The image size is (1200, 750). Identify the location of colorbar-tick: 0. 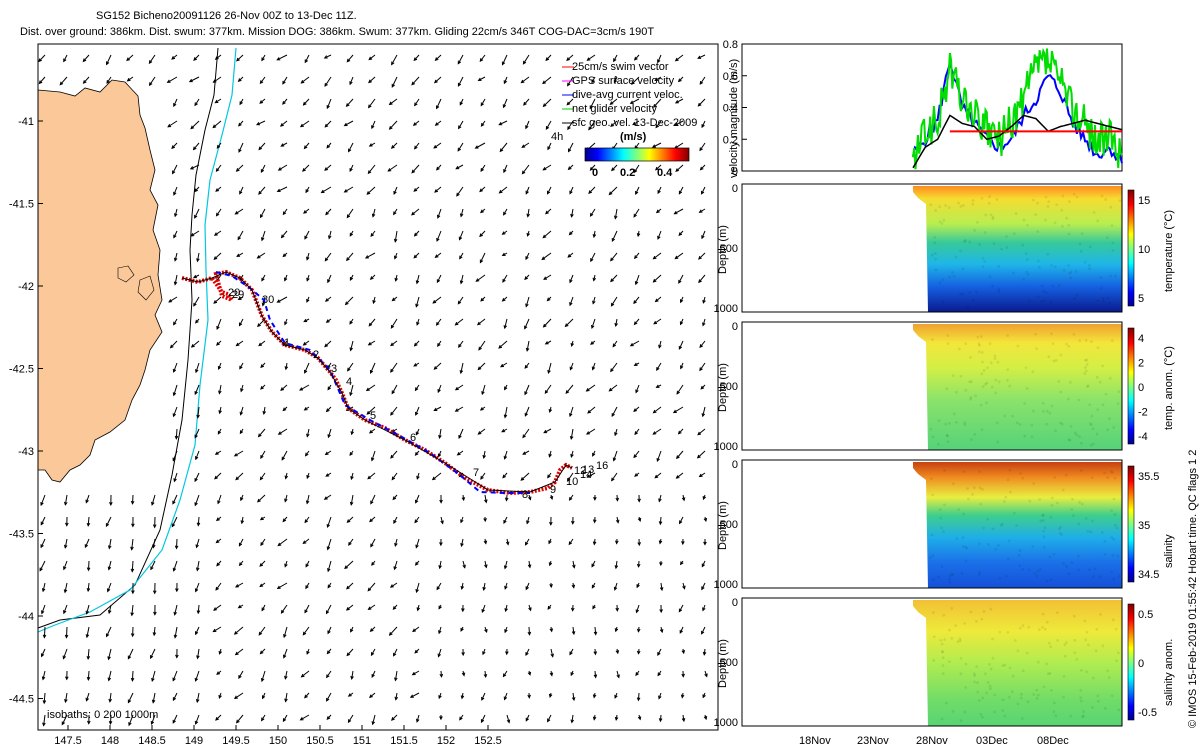
(595, 173).